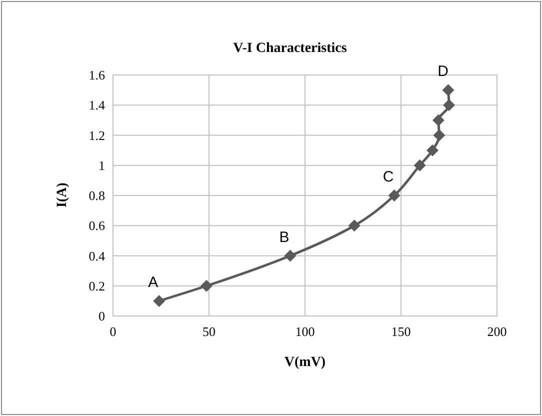  What do you see at coordinates (101, 316) in the screenshot?
I see `y-tick-label: 0` at bounding box center [101, 316].